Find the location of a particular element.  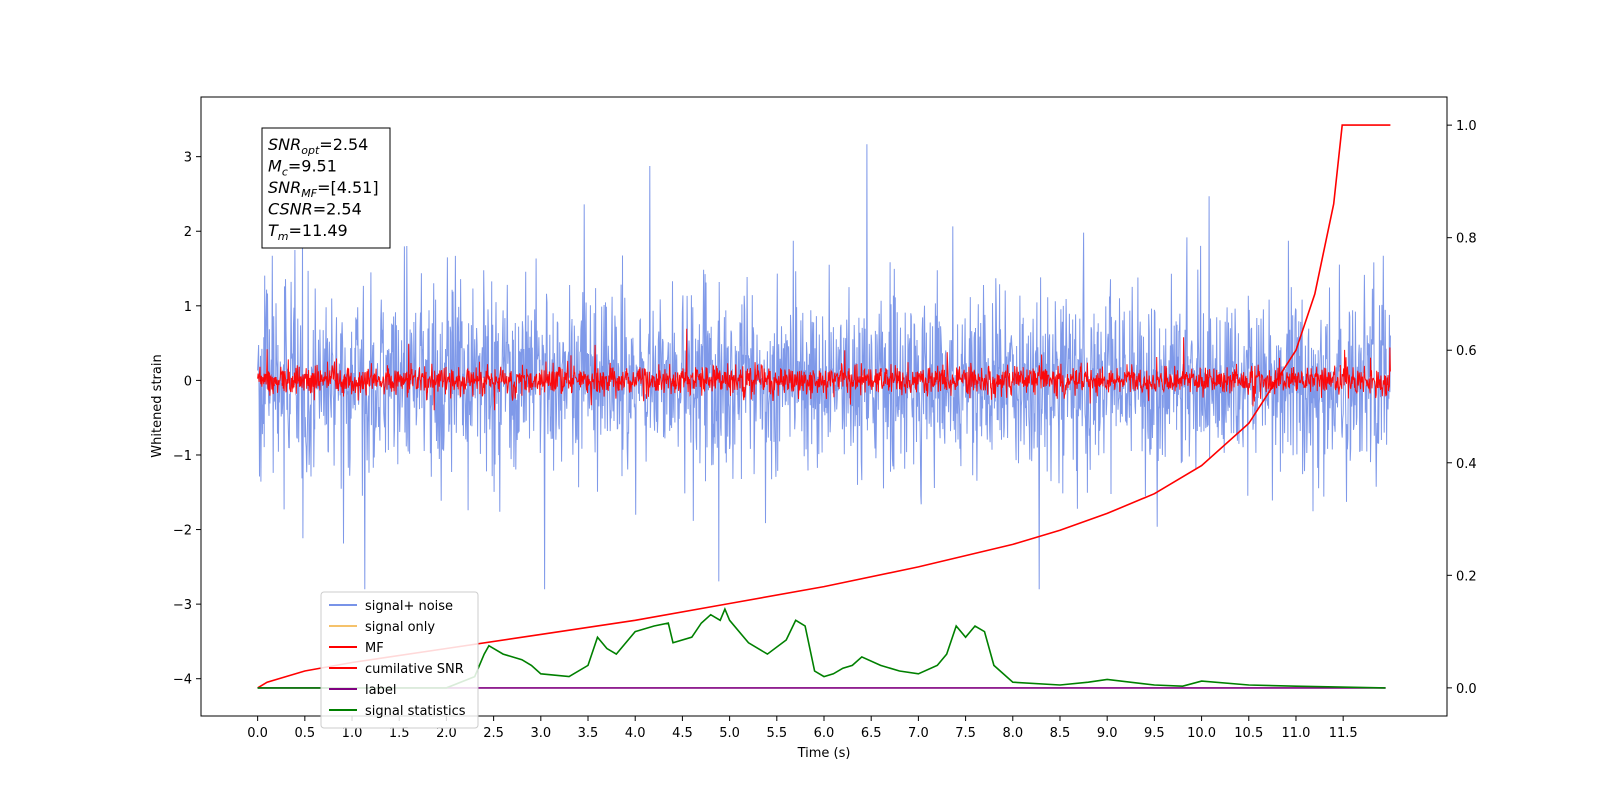

x-tick-label: 2.5 is located at coordinates (493, 733).